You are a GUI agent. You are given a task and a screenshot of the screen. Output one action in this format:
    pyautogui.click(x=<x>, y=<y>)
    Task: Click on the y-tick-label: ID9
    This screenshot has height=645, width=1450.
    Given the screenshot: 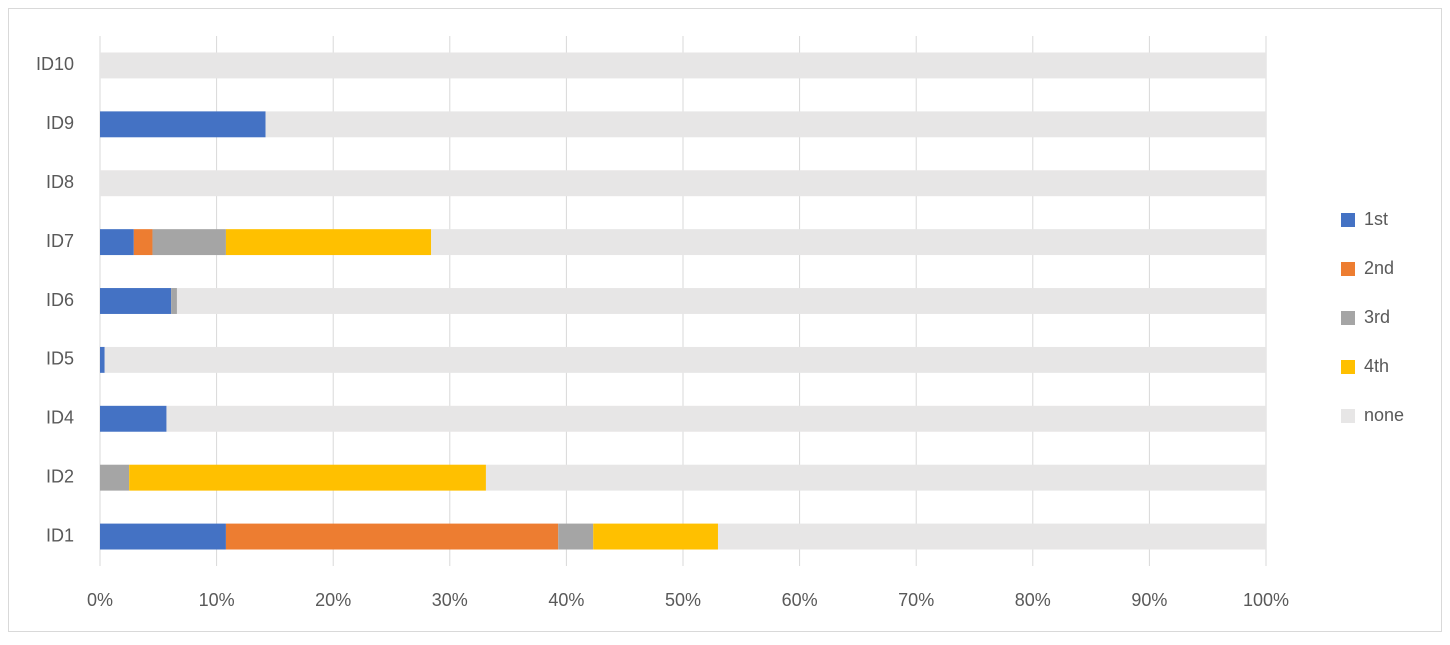 What is the action you would take?
    pyautogui.click(x=60, y=123)
    